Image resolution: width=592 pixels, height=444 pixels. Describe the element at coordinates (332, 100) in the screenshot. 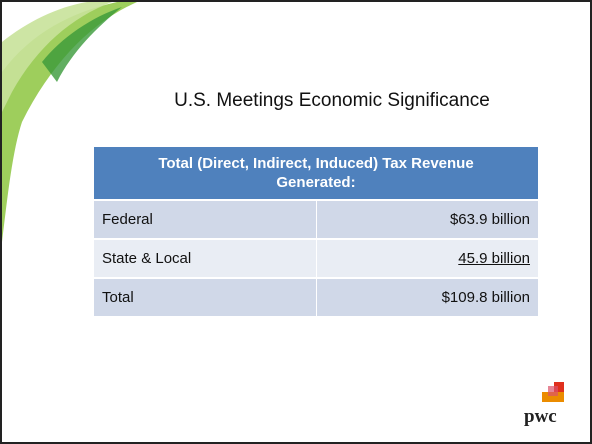

I see `slide-title: U.S. Meetings Economic Significance` at that location.